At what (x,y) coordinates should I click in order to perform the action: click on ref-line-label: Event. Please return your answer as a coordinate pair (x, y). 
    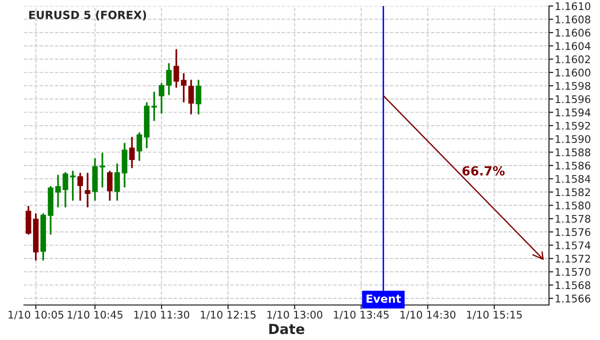
    Looking at the image, I should click on (383, 298).